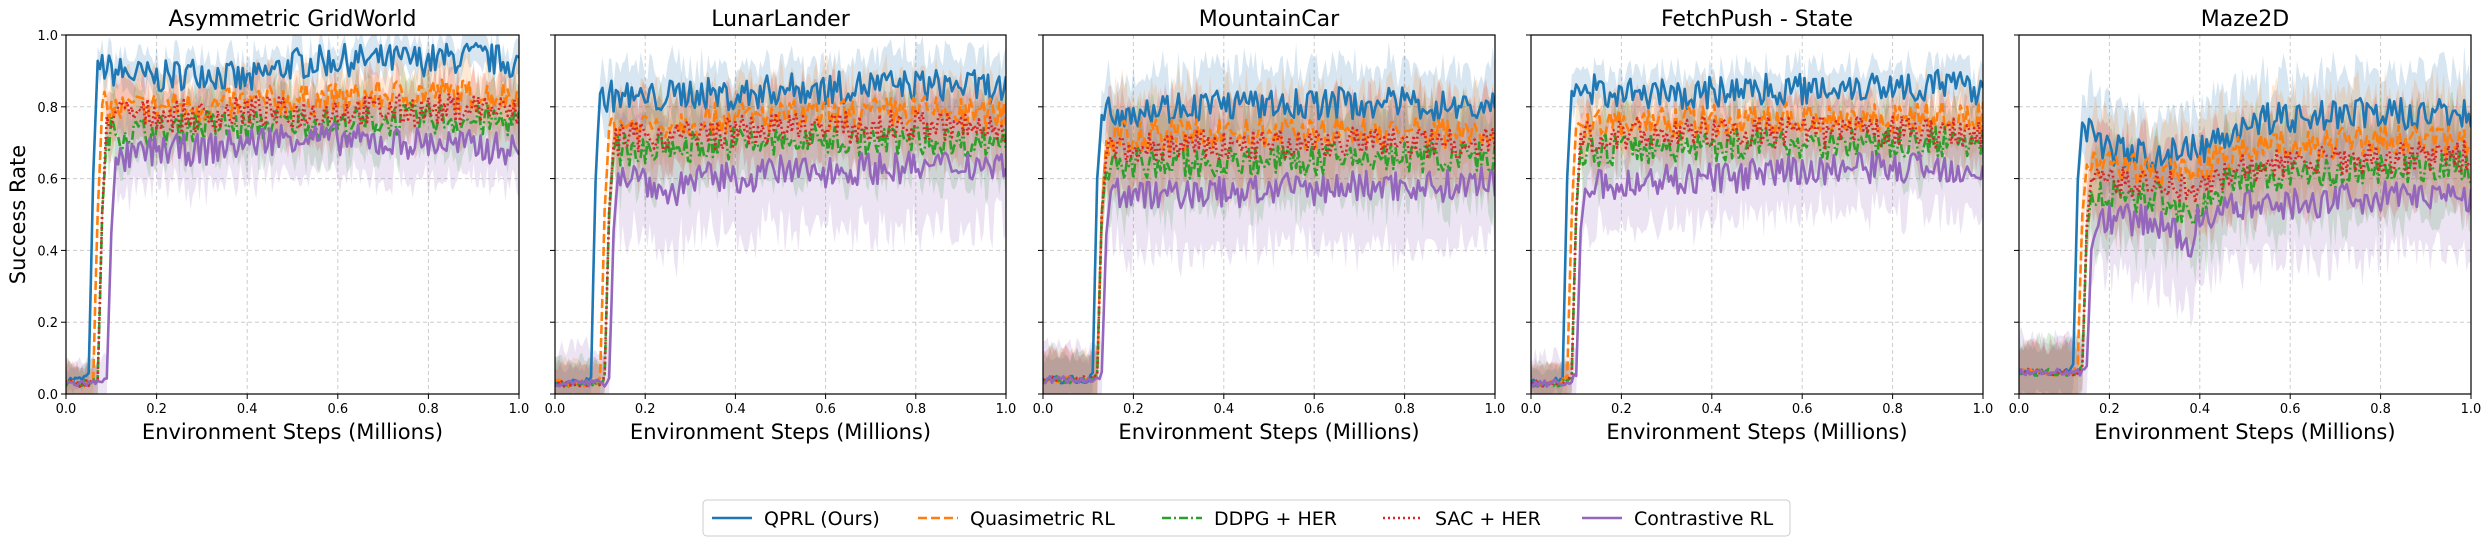  What do you see at coordinates (1488, 519) in the screenshot?
I see `legend-label: SAC + HER` at bounding box center [1488, 519].